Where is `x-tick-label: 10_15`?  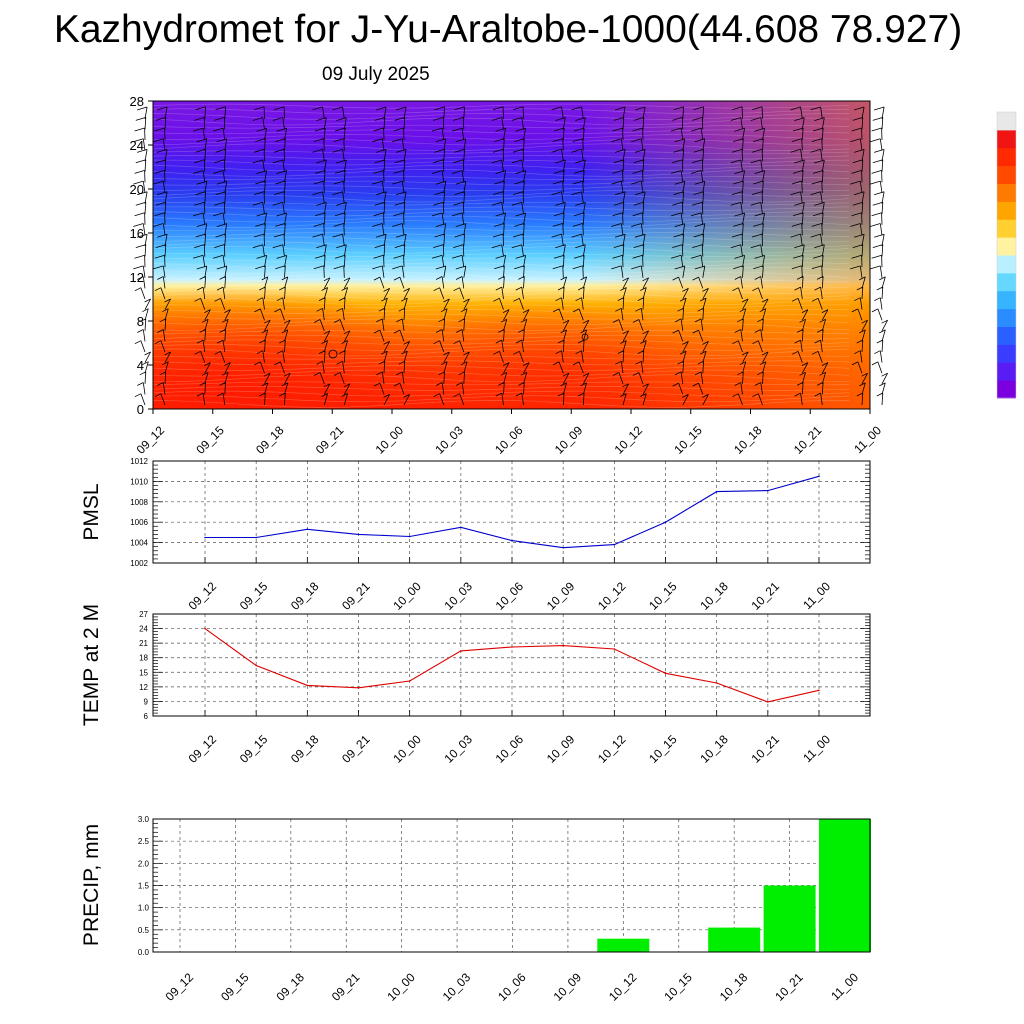 x-tick-label: 10_15 is located at coordinates (688, 440).